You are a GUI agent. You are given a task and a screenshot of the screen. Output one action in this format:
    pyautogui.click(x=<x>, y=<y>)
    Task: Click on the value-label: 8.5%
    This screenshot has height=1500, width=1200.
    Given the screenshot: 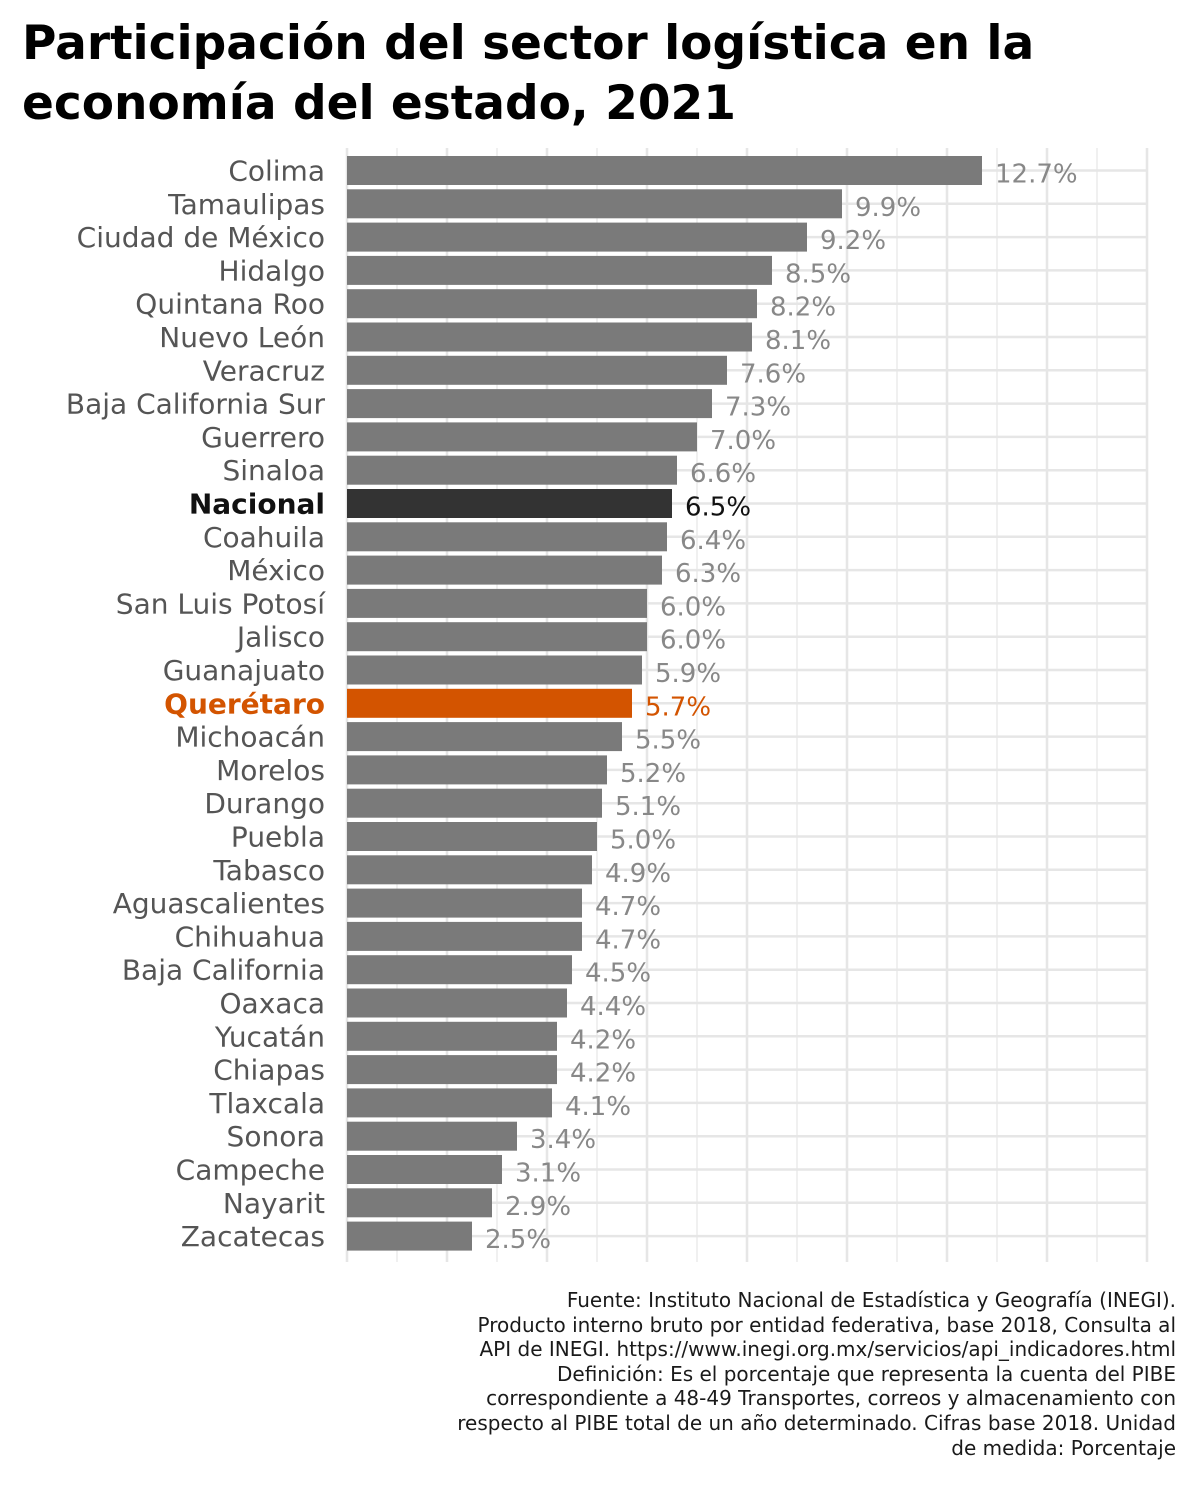 What is the action you would take?
    pyautogui.click(x=818, y=274)
    